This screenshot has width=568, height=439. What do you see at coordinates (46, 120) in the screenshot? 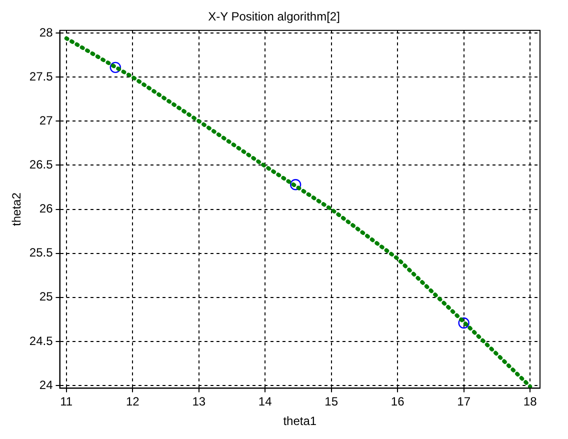
I see `y-tick-label: 27` at bounding box center [46, 120].